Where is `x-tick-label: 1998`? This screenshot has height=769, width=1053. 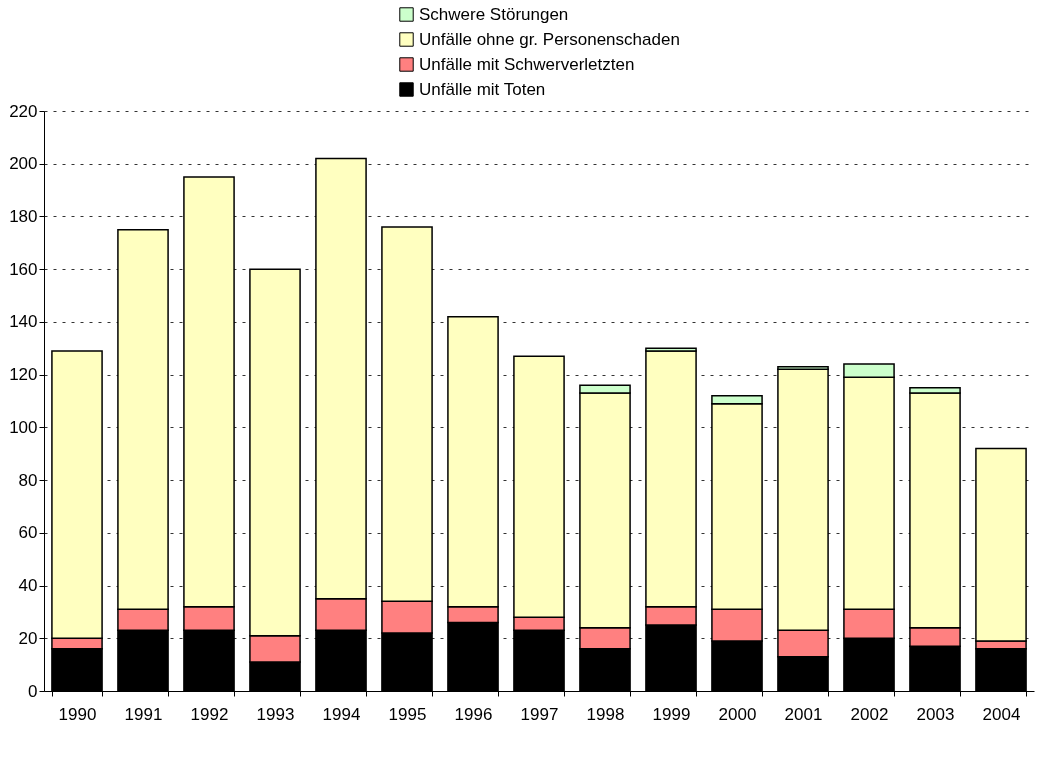 x-tick-label: 1998 is located at coordinates (605, 714).